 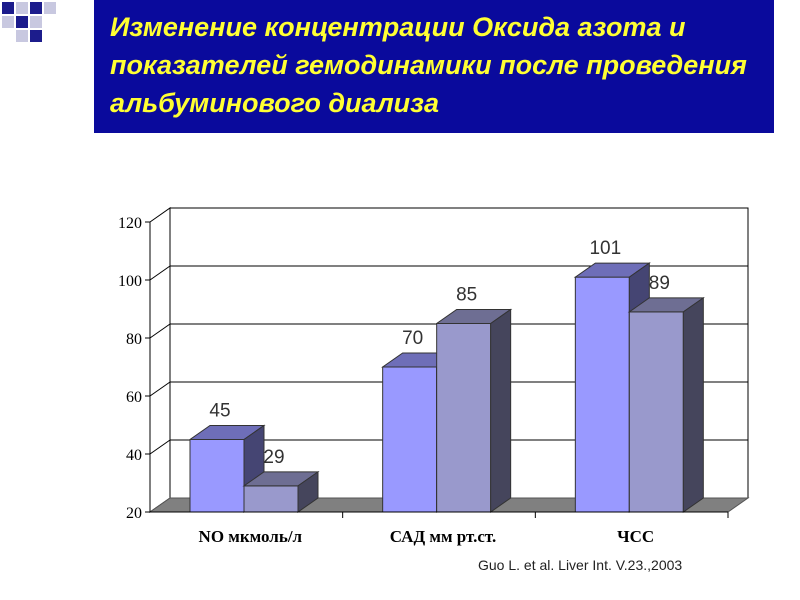 What do you see at coordinates (412, 338) in the screenshot?
I see `data-label: 70` at bounding box center [412, 338].